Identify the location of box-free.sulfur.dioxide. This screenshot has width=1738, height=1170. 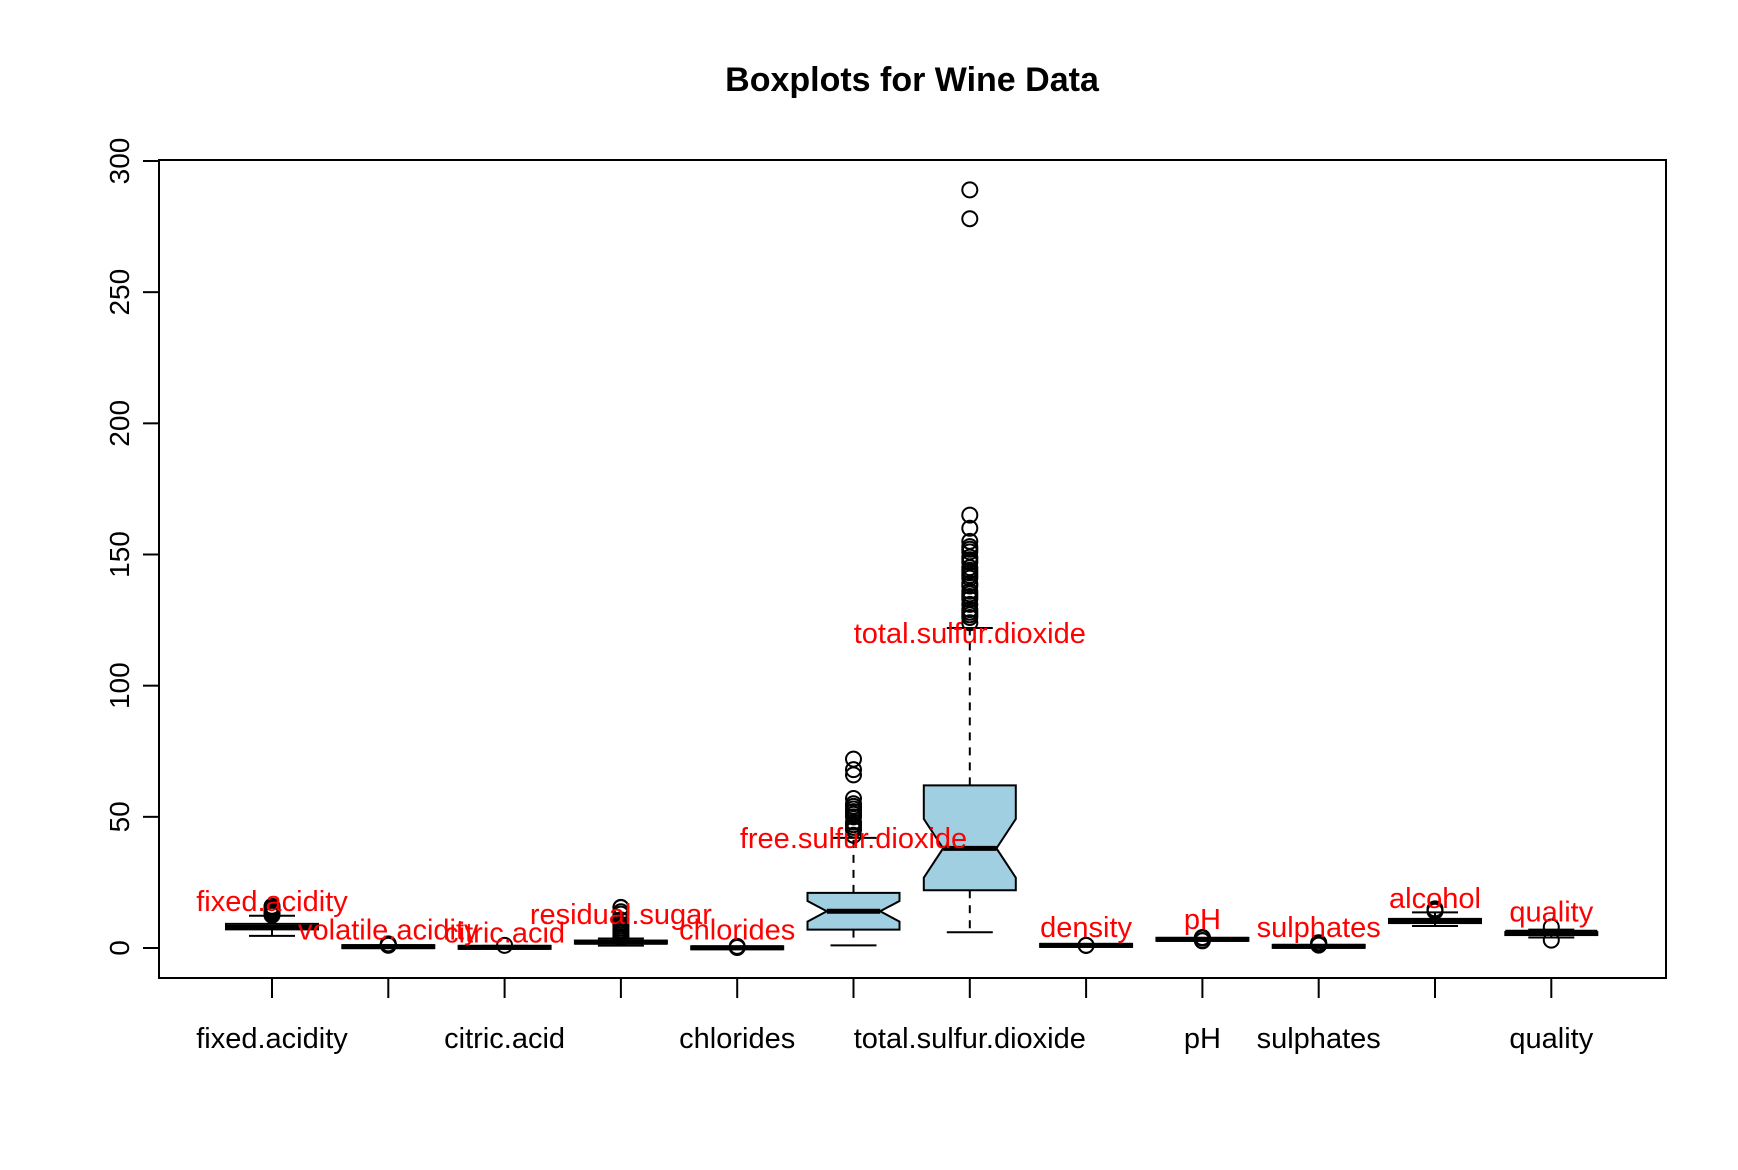
(853, 848).